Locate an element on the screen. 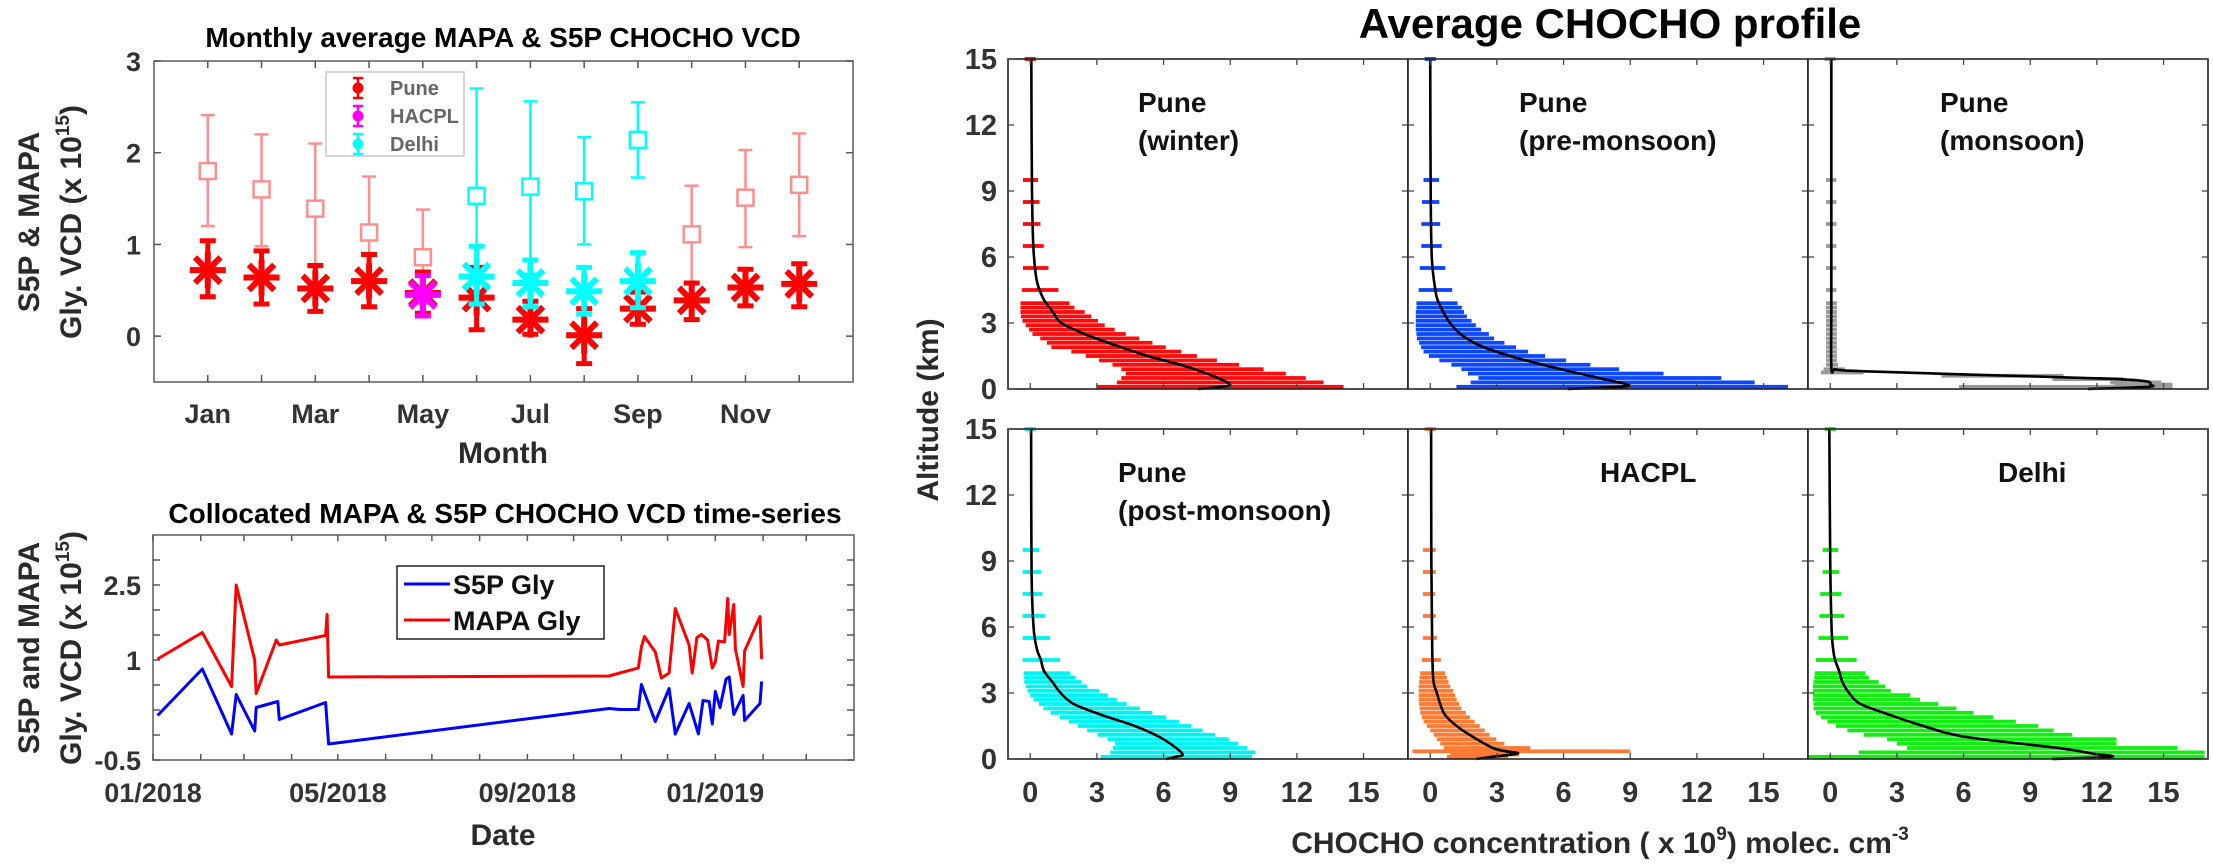  xlabel-prefix: CHOCHO concentration ( x 10 is located at coordinates (1503, 843).